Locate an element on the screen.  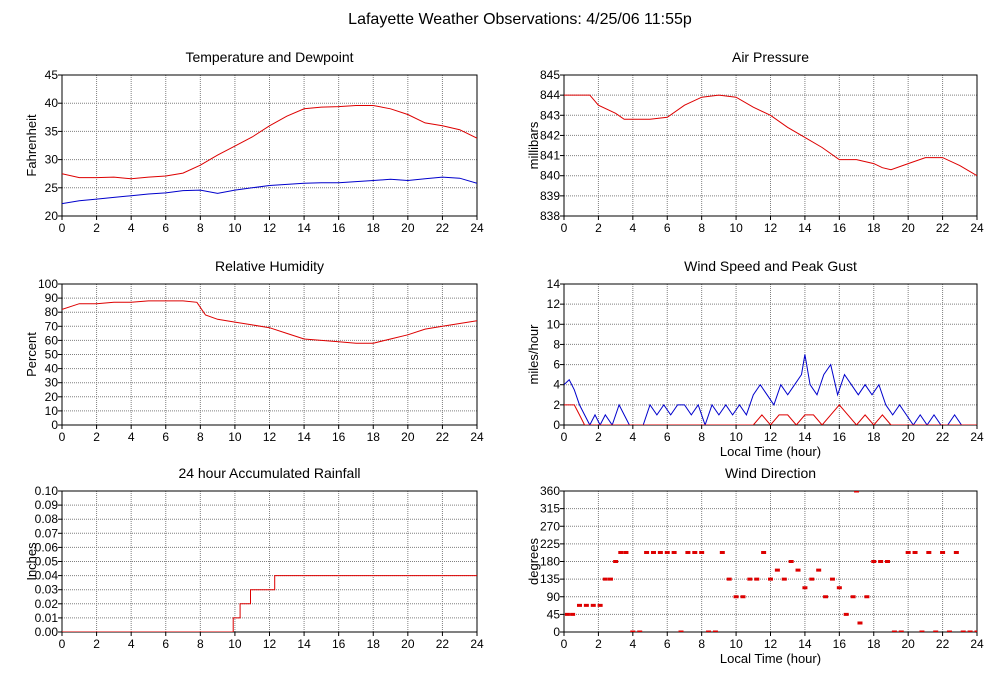
chart-title: Wind Direction is located at coordinates (770, 473).